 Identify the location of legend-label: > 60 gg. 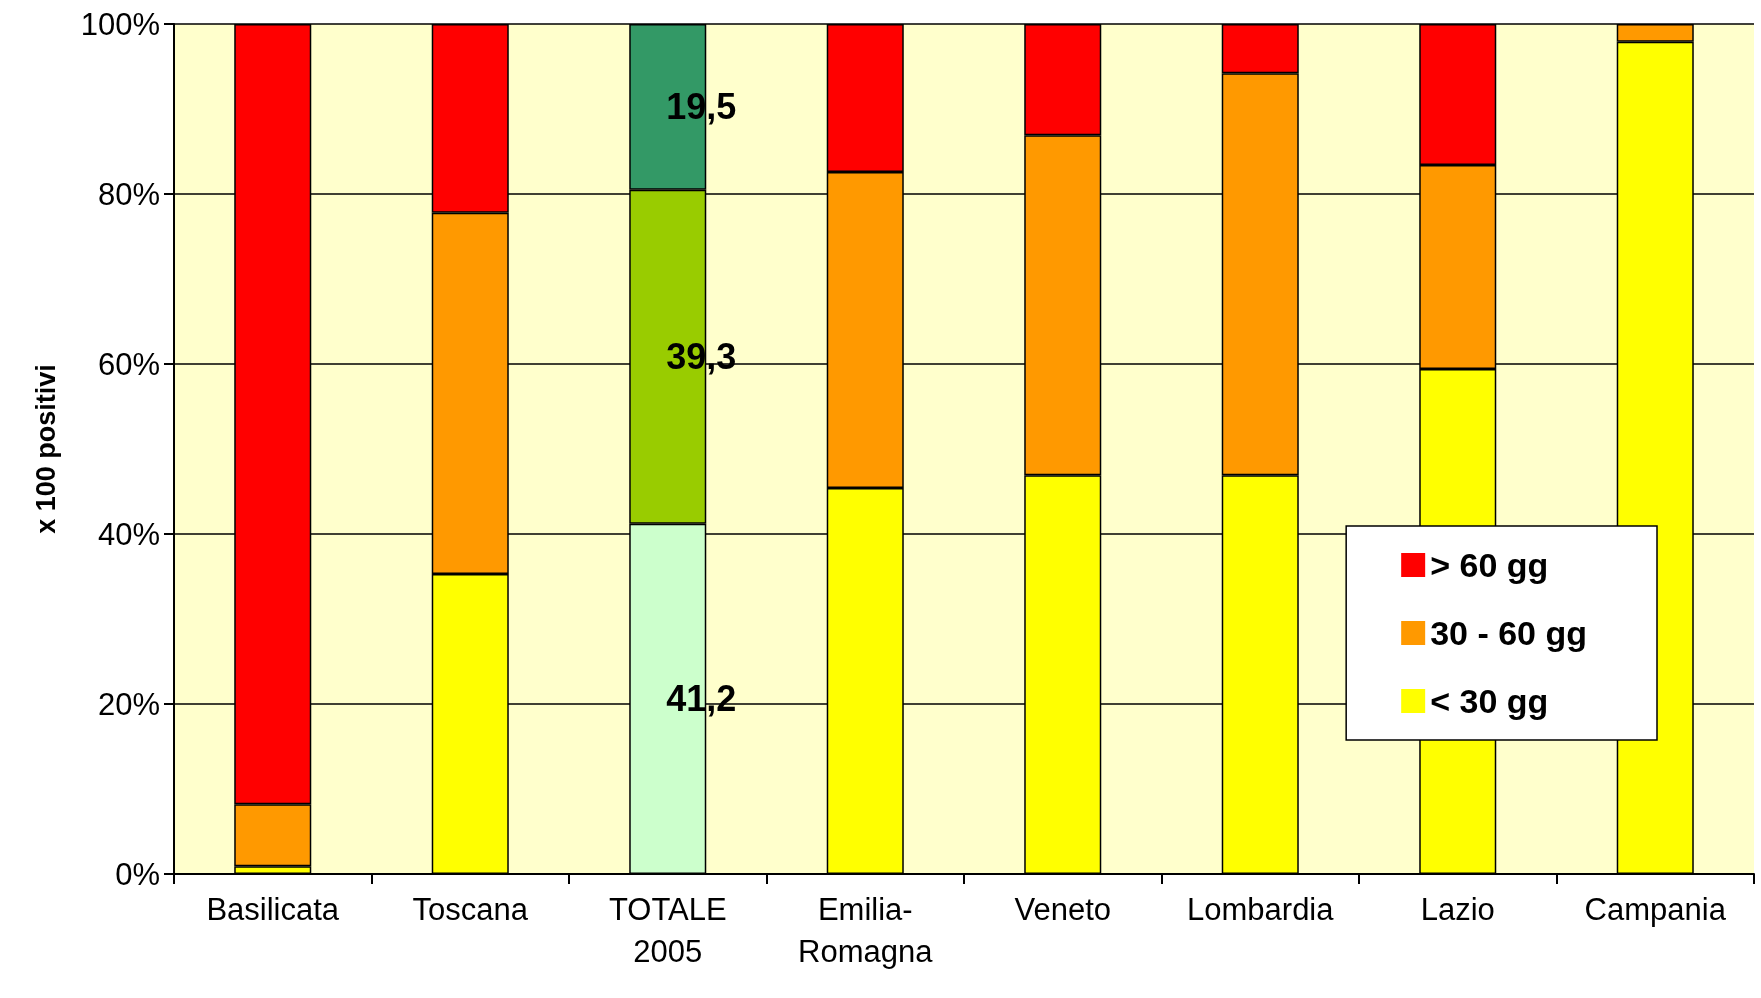
(1489, 565).